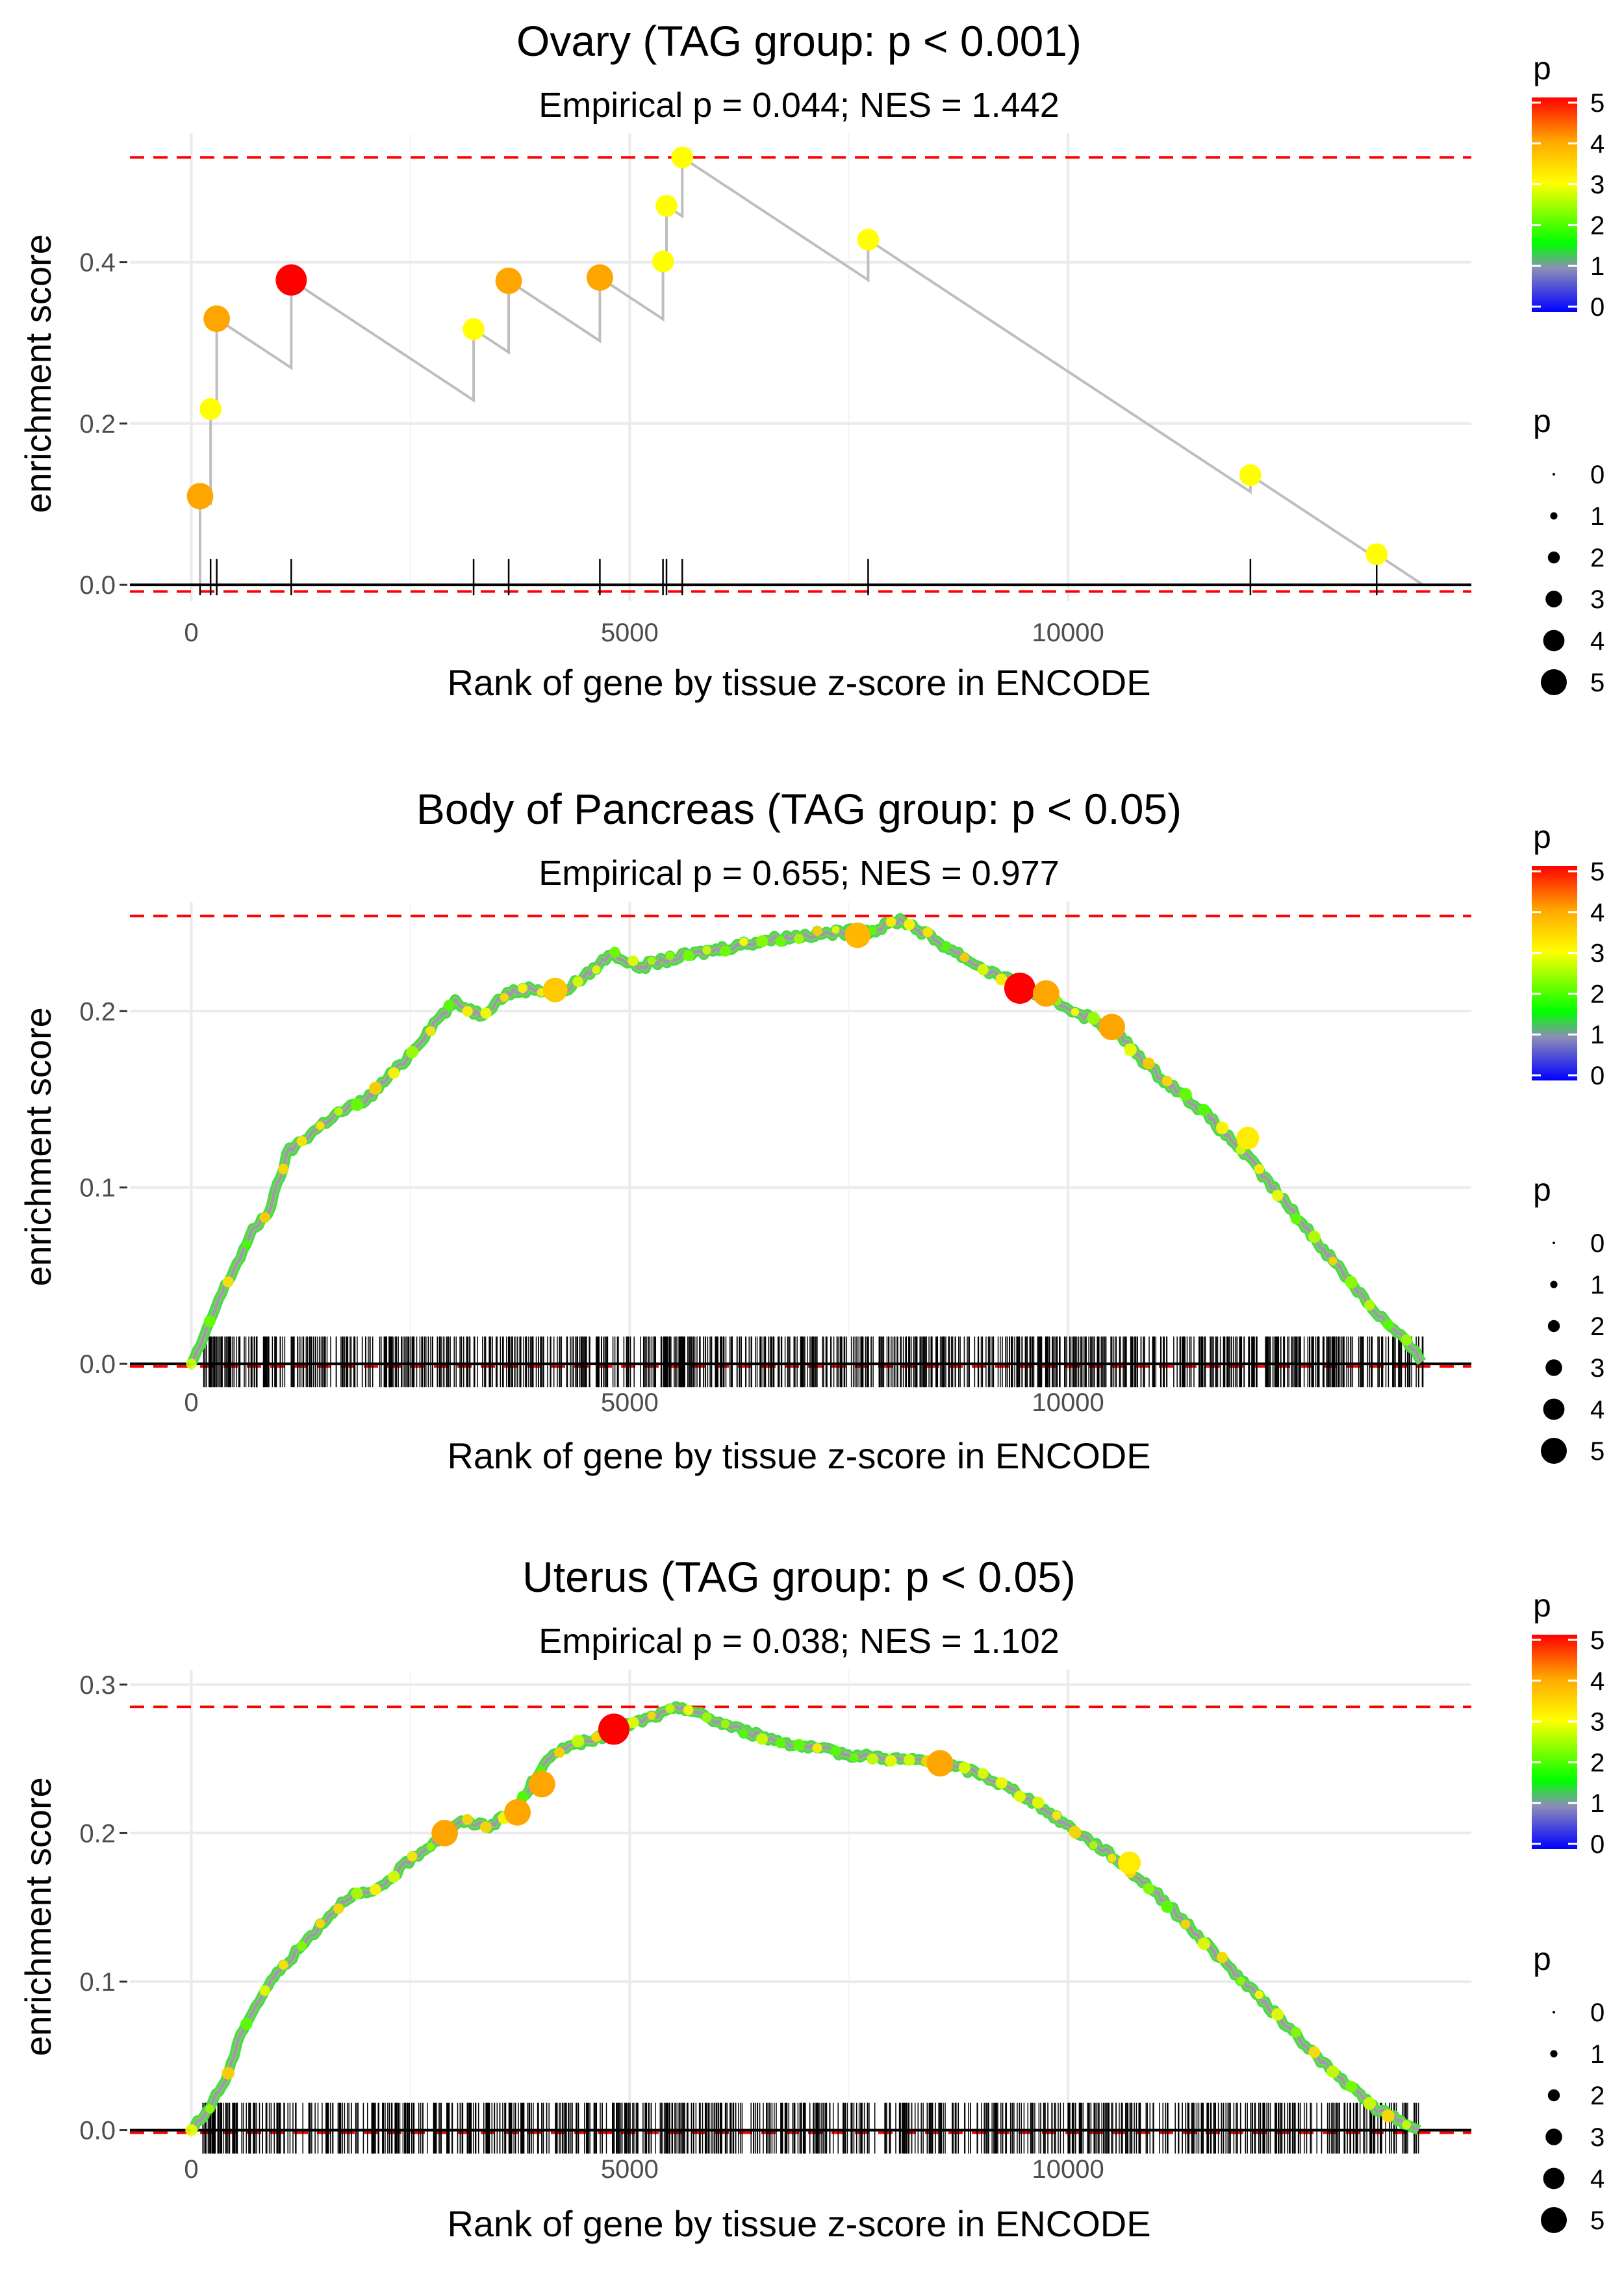 The width and height of the screenshot is (1624, 2274). I want to click on size-key-label: 4, so click(1597, 2179).